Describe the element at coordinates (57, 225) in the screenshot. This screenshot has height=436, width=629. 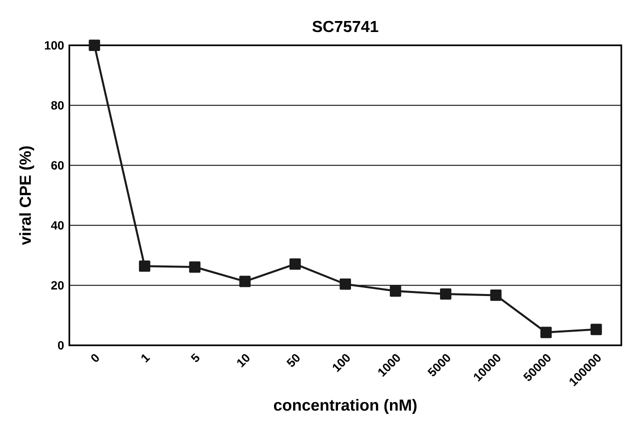
I see `y-tick-label: 40` at that location.